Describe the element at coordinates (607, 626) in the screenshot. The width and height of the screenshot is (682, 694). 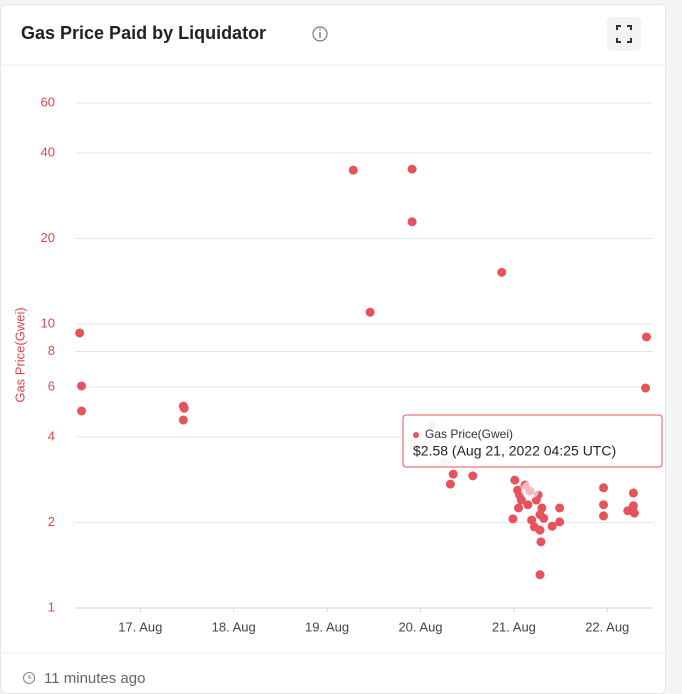
I see `x-tick-label: 22. Aug` at that location.